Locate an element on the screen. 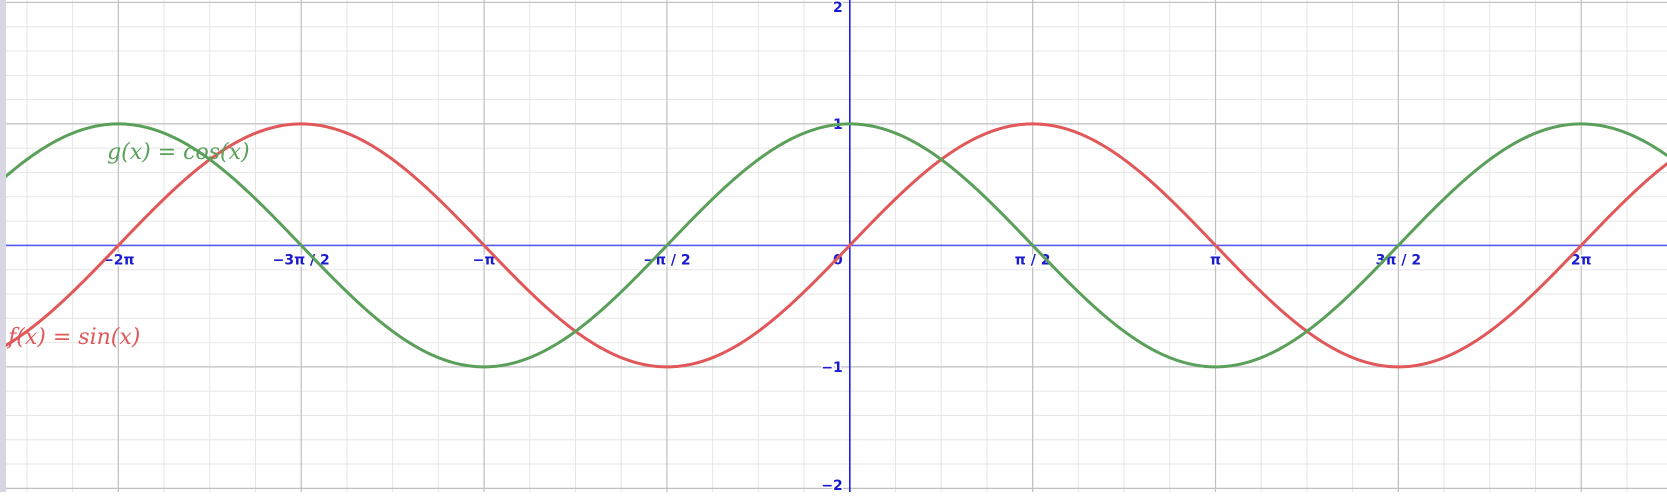  x-tick-label: 2π is located at coordinates (1581, 260).